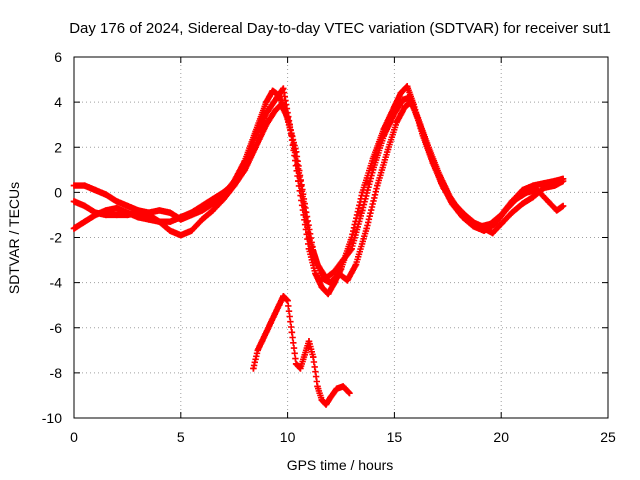 The height and width of the screenshot is (480, 640). Describe the element at coordinates (52, 418) in the screenshot. I see `y-tick-label: -10` at that location.